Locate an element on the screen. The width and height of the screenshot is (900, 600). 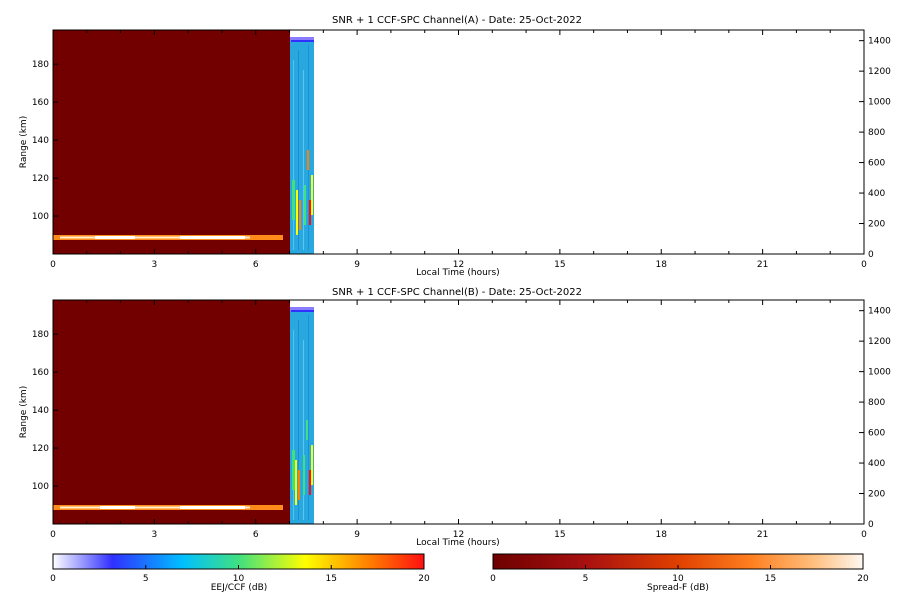
colorbar-eej-label: EEJ/CCF (dB) is located at coordinates (239, 588).